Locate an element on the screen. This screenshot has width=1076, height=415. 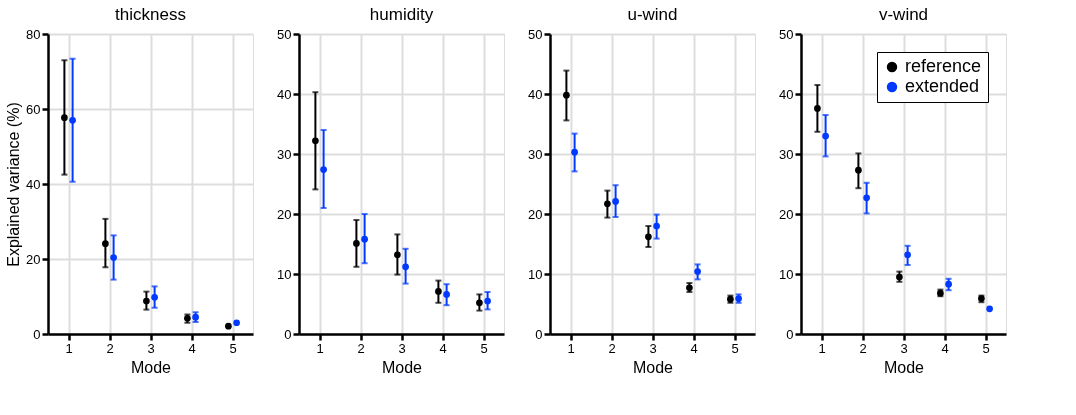
legend-label: extended is located at coordinates (942, 86).